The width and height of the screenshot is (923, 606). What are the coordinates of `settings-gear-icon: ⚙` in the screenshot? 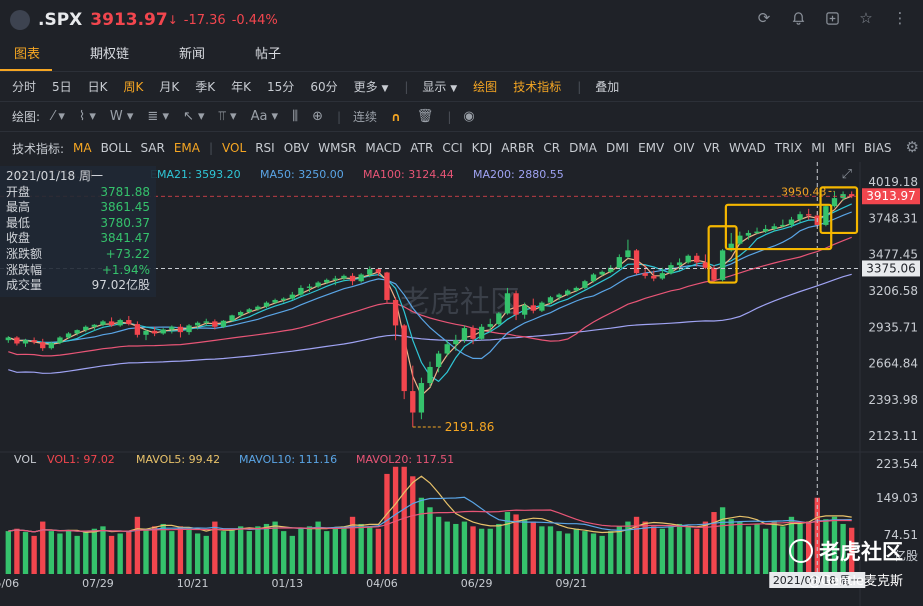 It's located at (912, 147).